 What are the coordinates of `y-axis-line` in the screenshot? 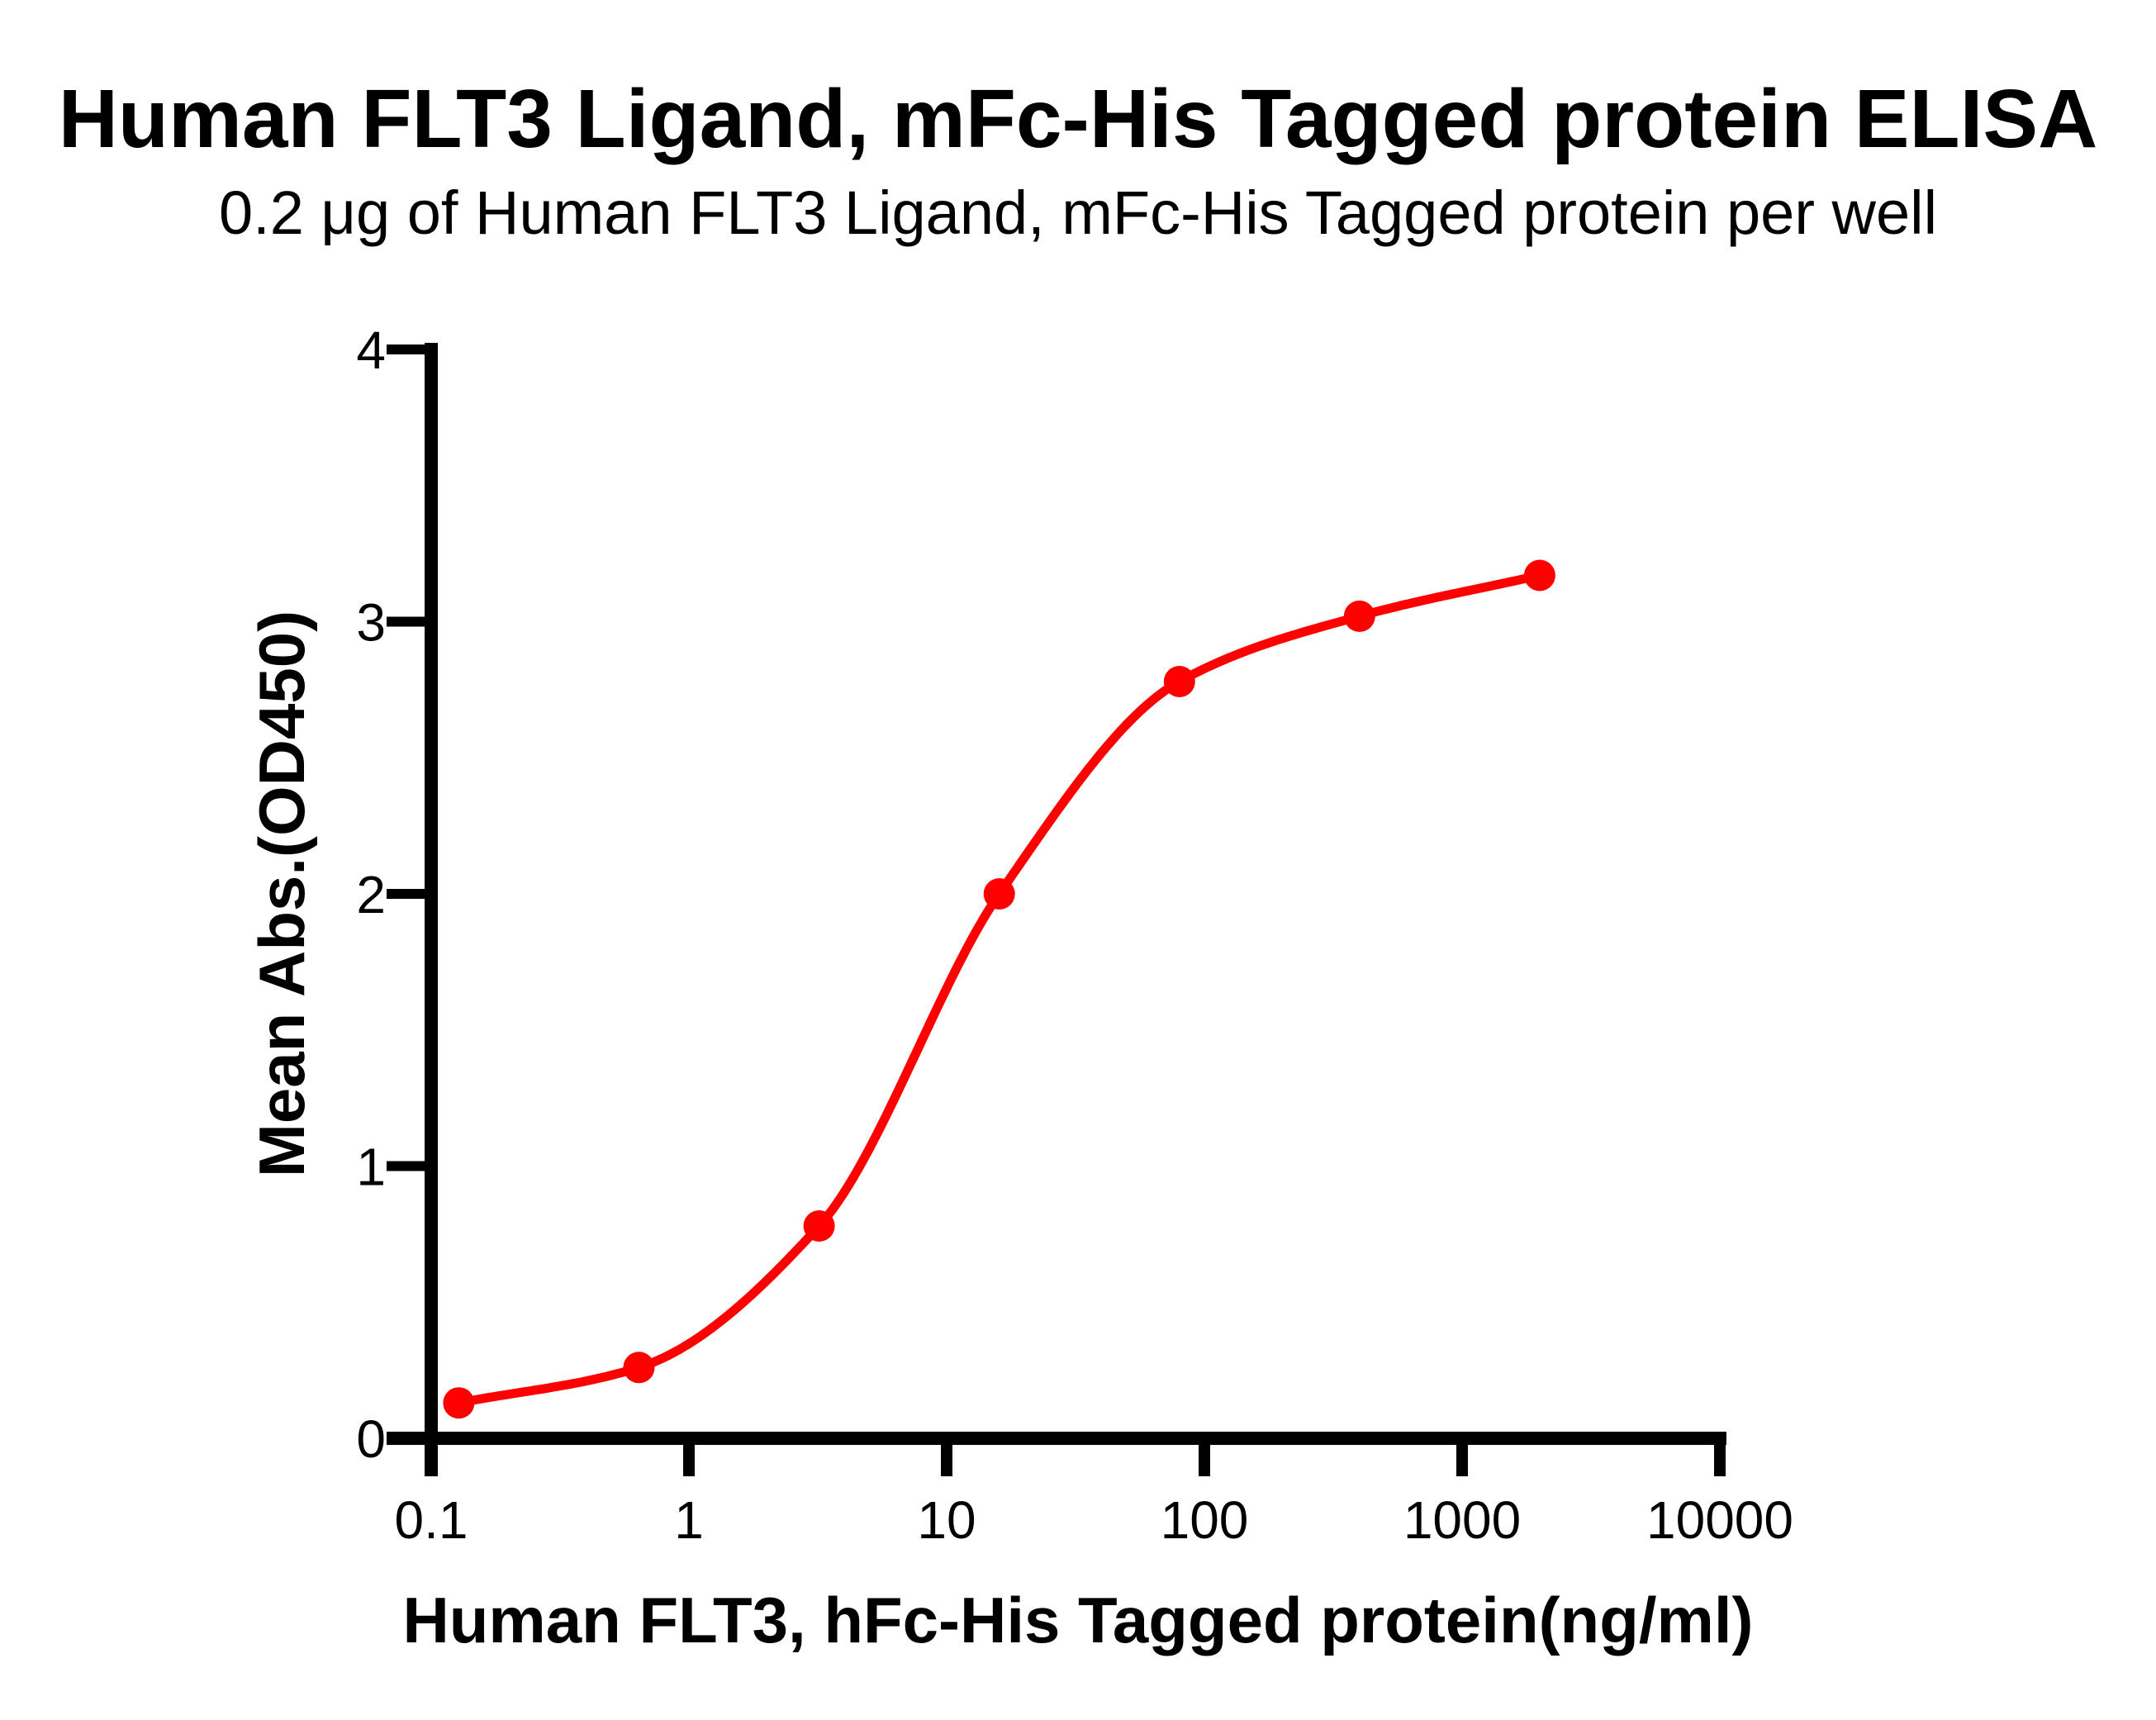 It's located at (432, 909).